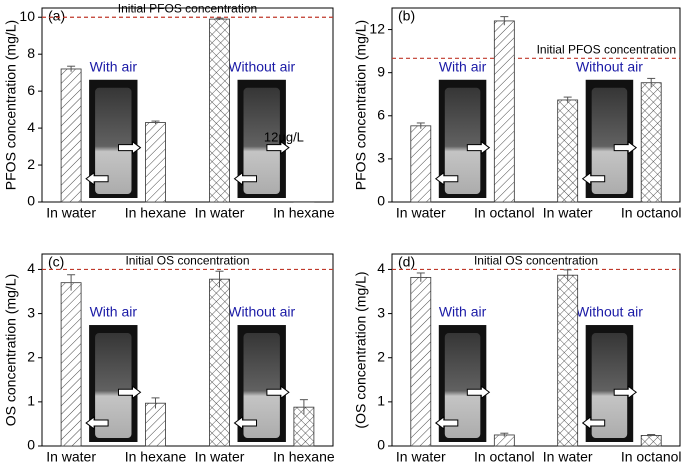  I want to click on y-tick-label: 9, so click(381, 71).